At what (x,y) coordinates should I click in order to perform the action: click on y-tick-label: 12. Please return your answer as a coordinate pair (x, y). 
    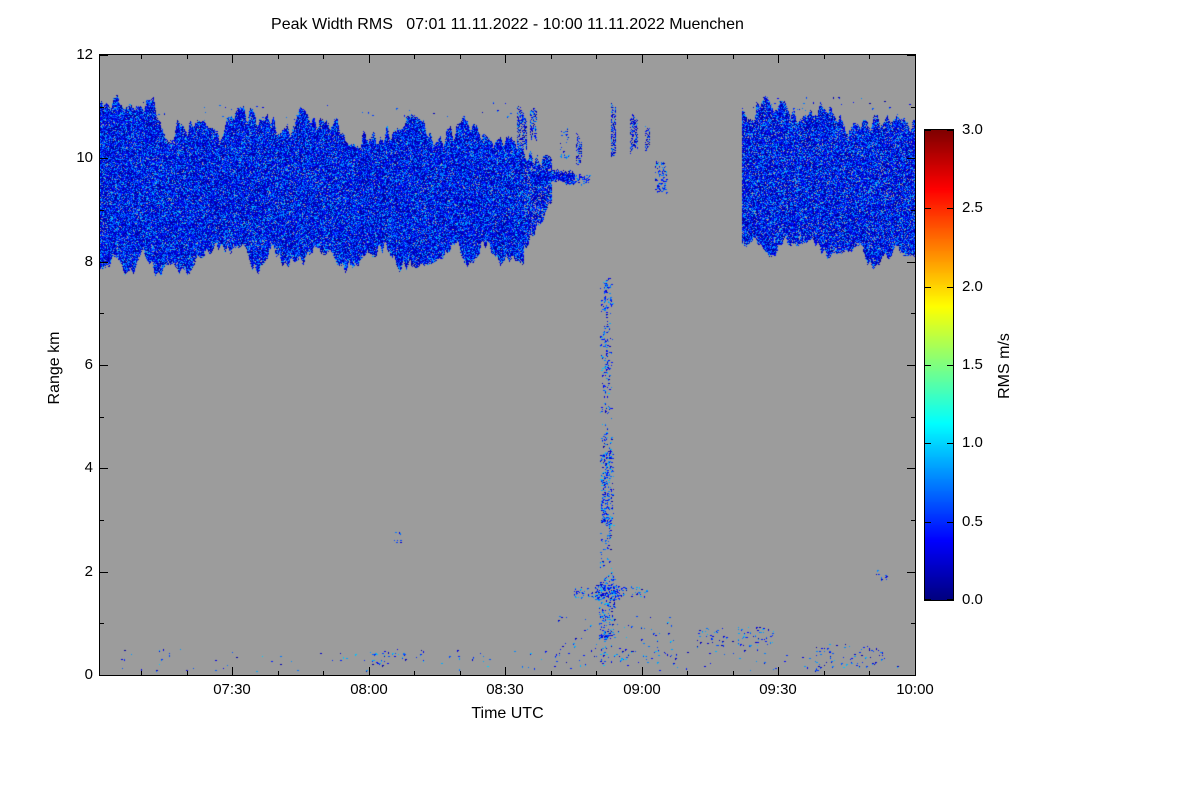
    Looking at the image, I should click on (84, 54).